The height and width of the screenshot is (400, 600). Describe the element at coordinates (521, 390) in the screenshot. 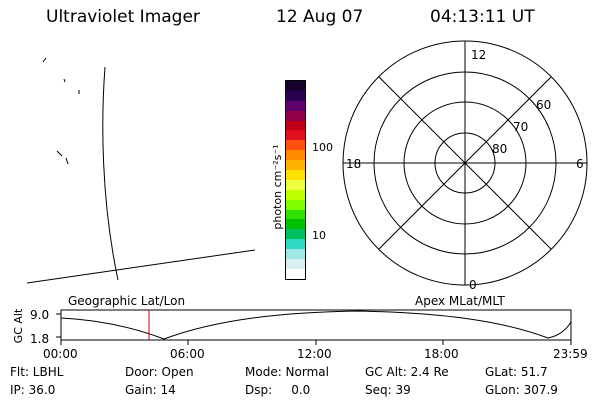

I see `status-glon: GLon: 307.9` at that location.